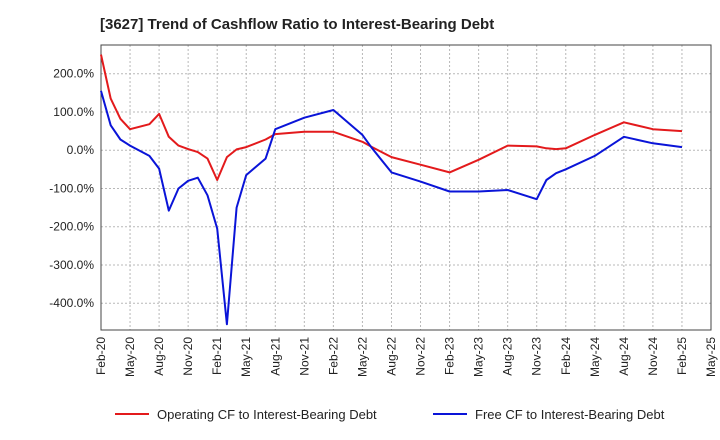  Describe the element at coordinates (159, 356) in the screenshot. I see `x-tick-label: Aug-20` at that location.